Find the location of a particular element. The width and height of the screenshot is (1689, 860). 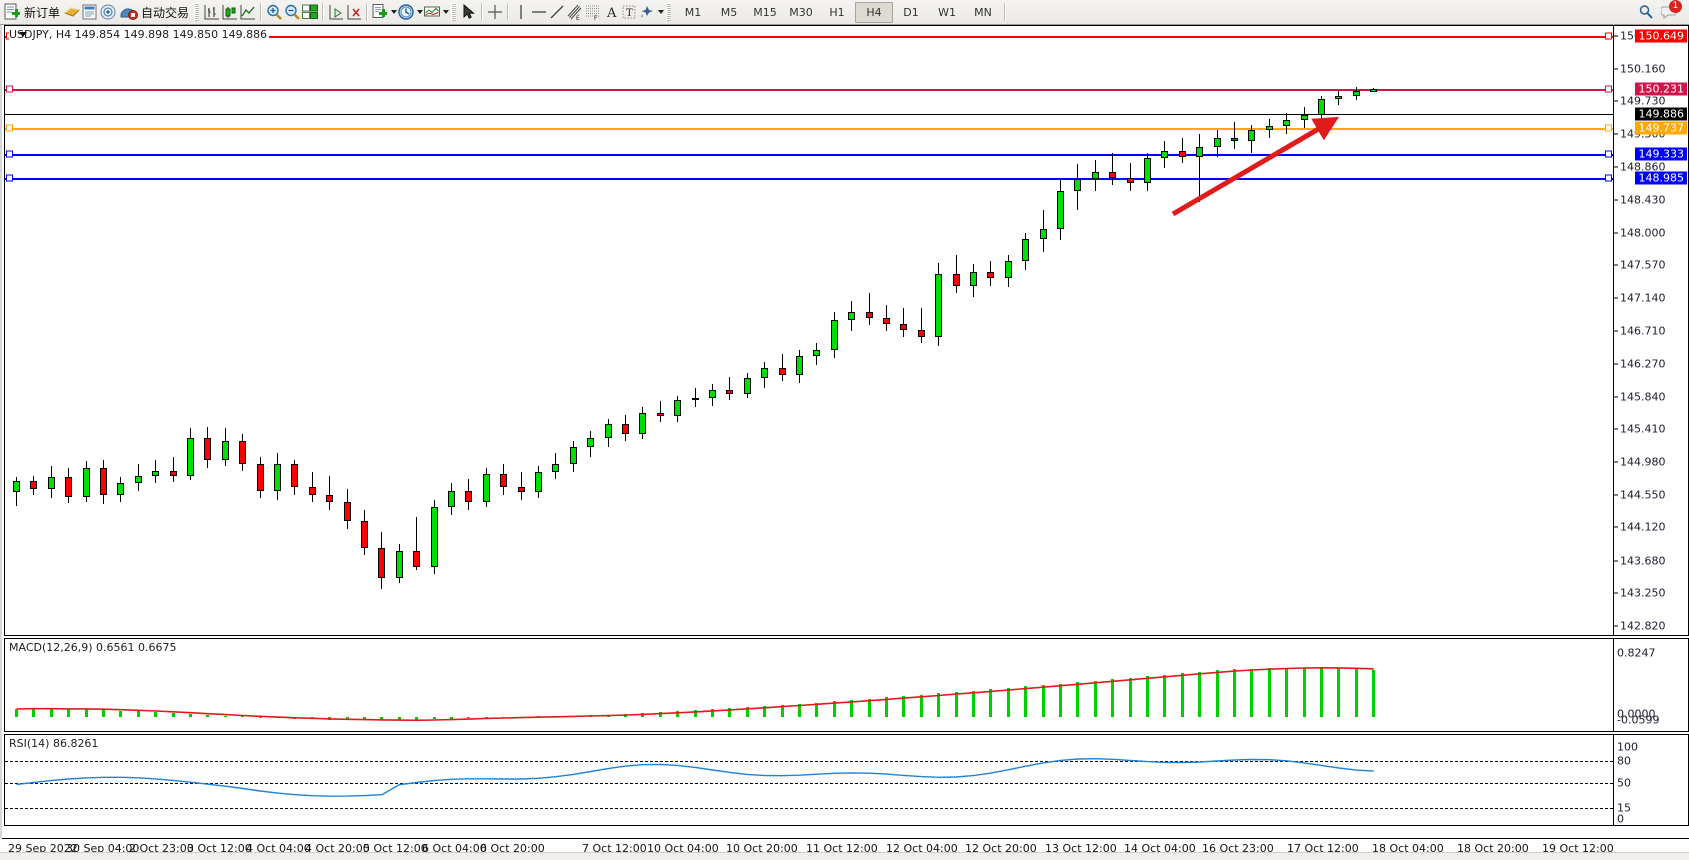

level-line-current-price-black is located at coordinates (809, 114).